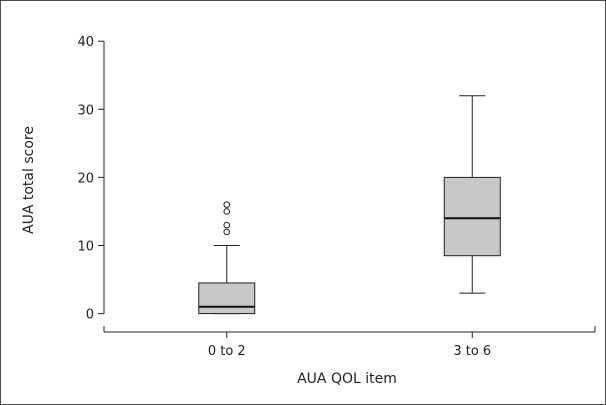  I want to click on x-tick-label: 0 to 2, so click(227, 351).